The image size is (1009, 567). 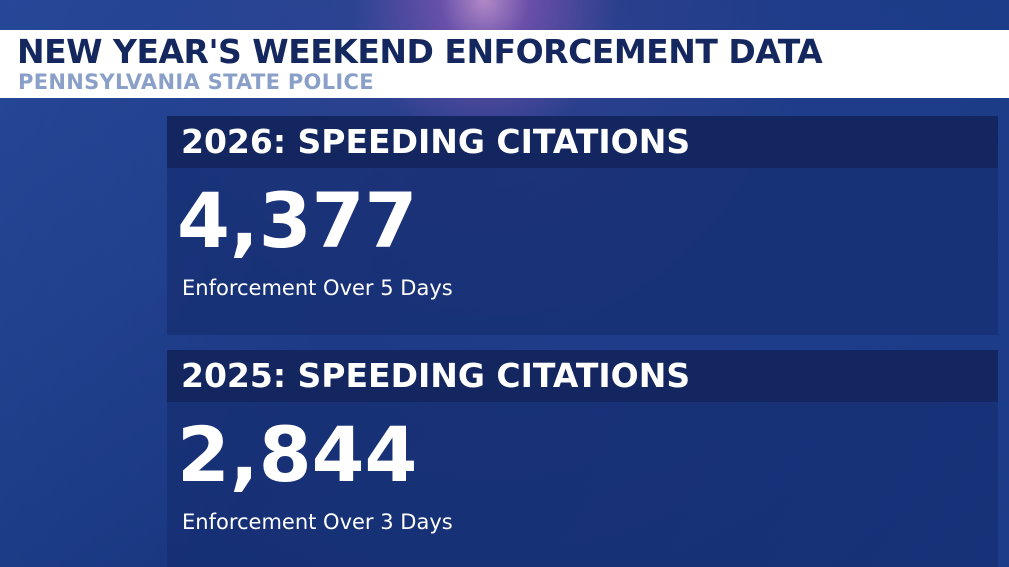 What do you see at coordinates (436, 375) in the screenshot?
I see `panel-heading: 2025: SPEEDING CITATIONS` at bounding box center [436, 375].